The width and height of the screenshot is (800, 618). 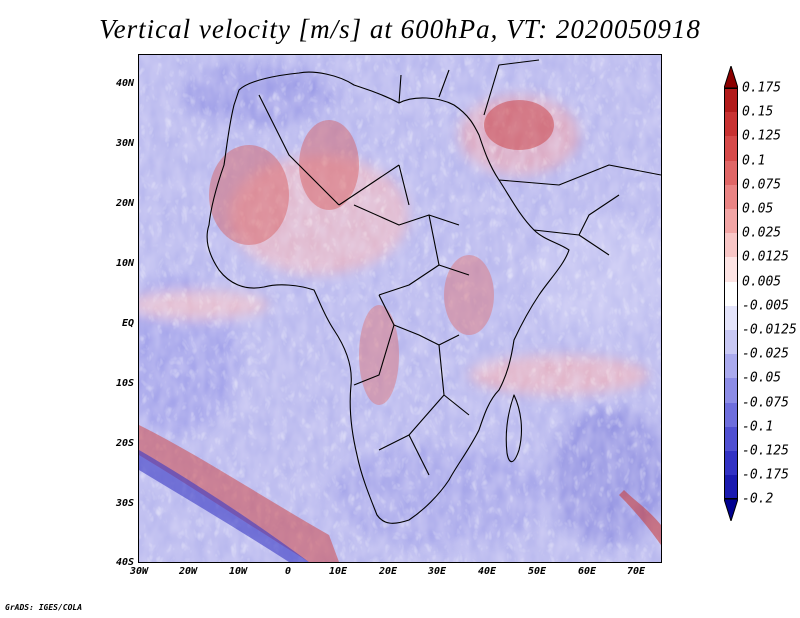 What do you see at coordinates (288, 571) in the screenshot?
I see `lon-label: 0` at bounding box center [288, 571].